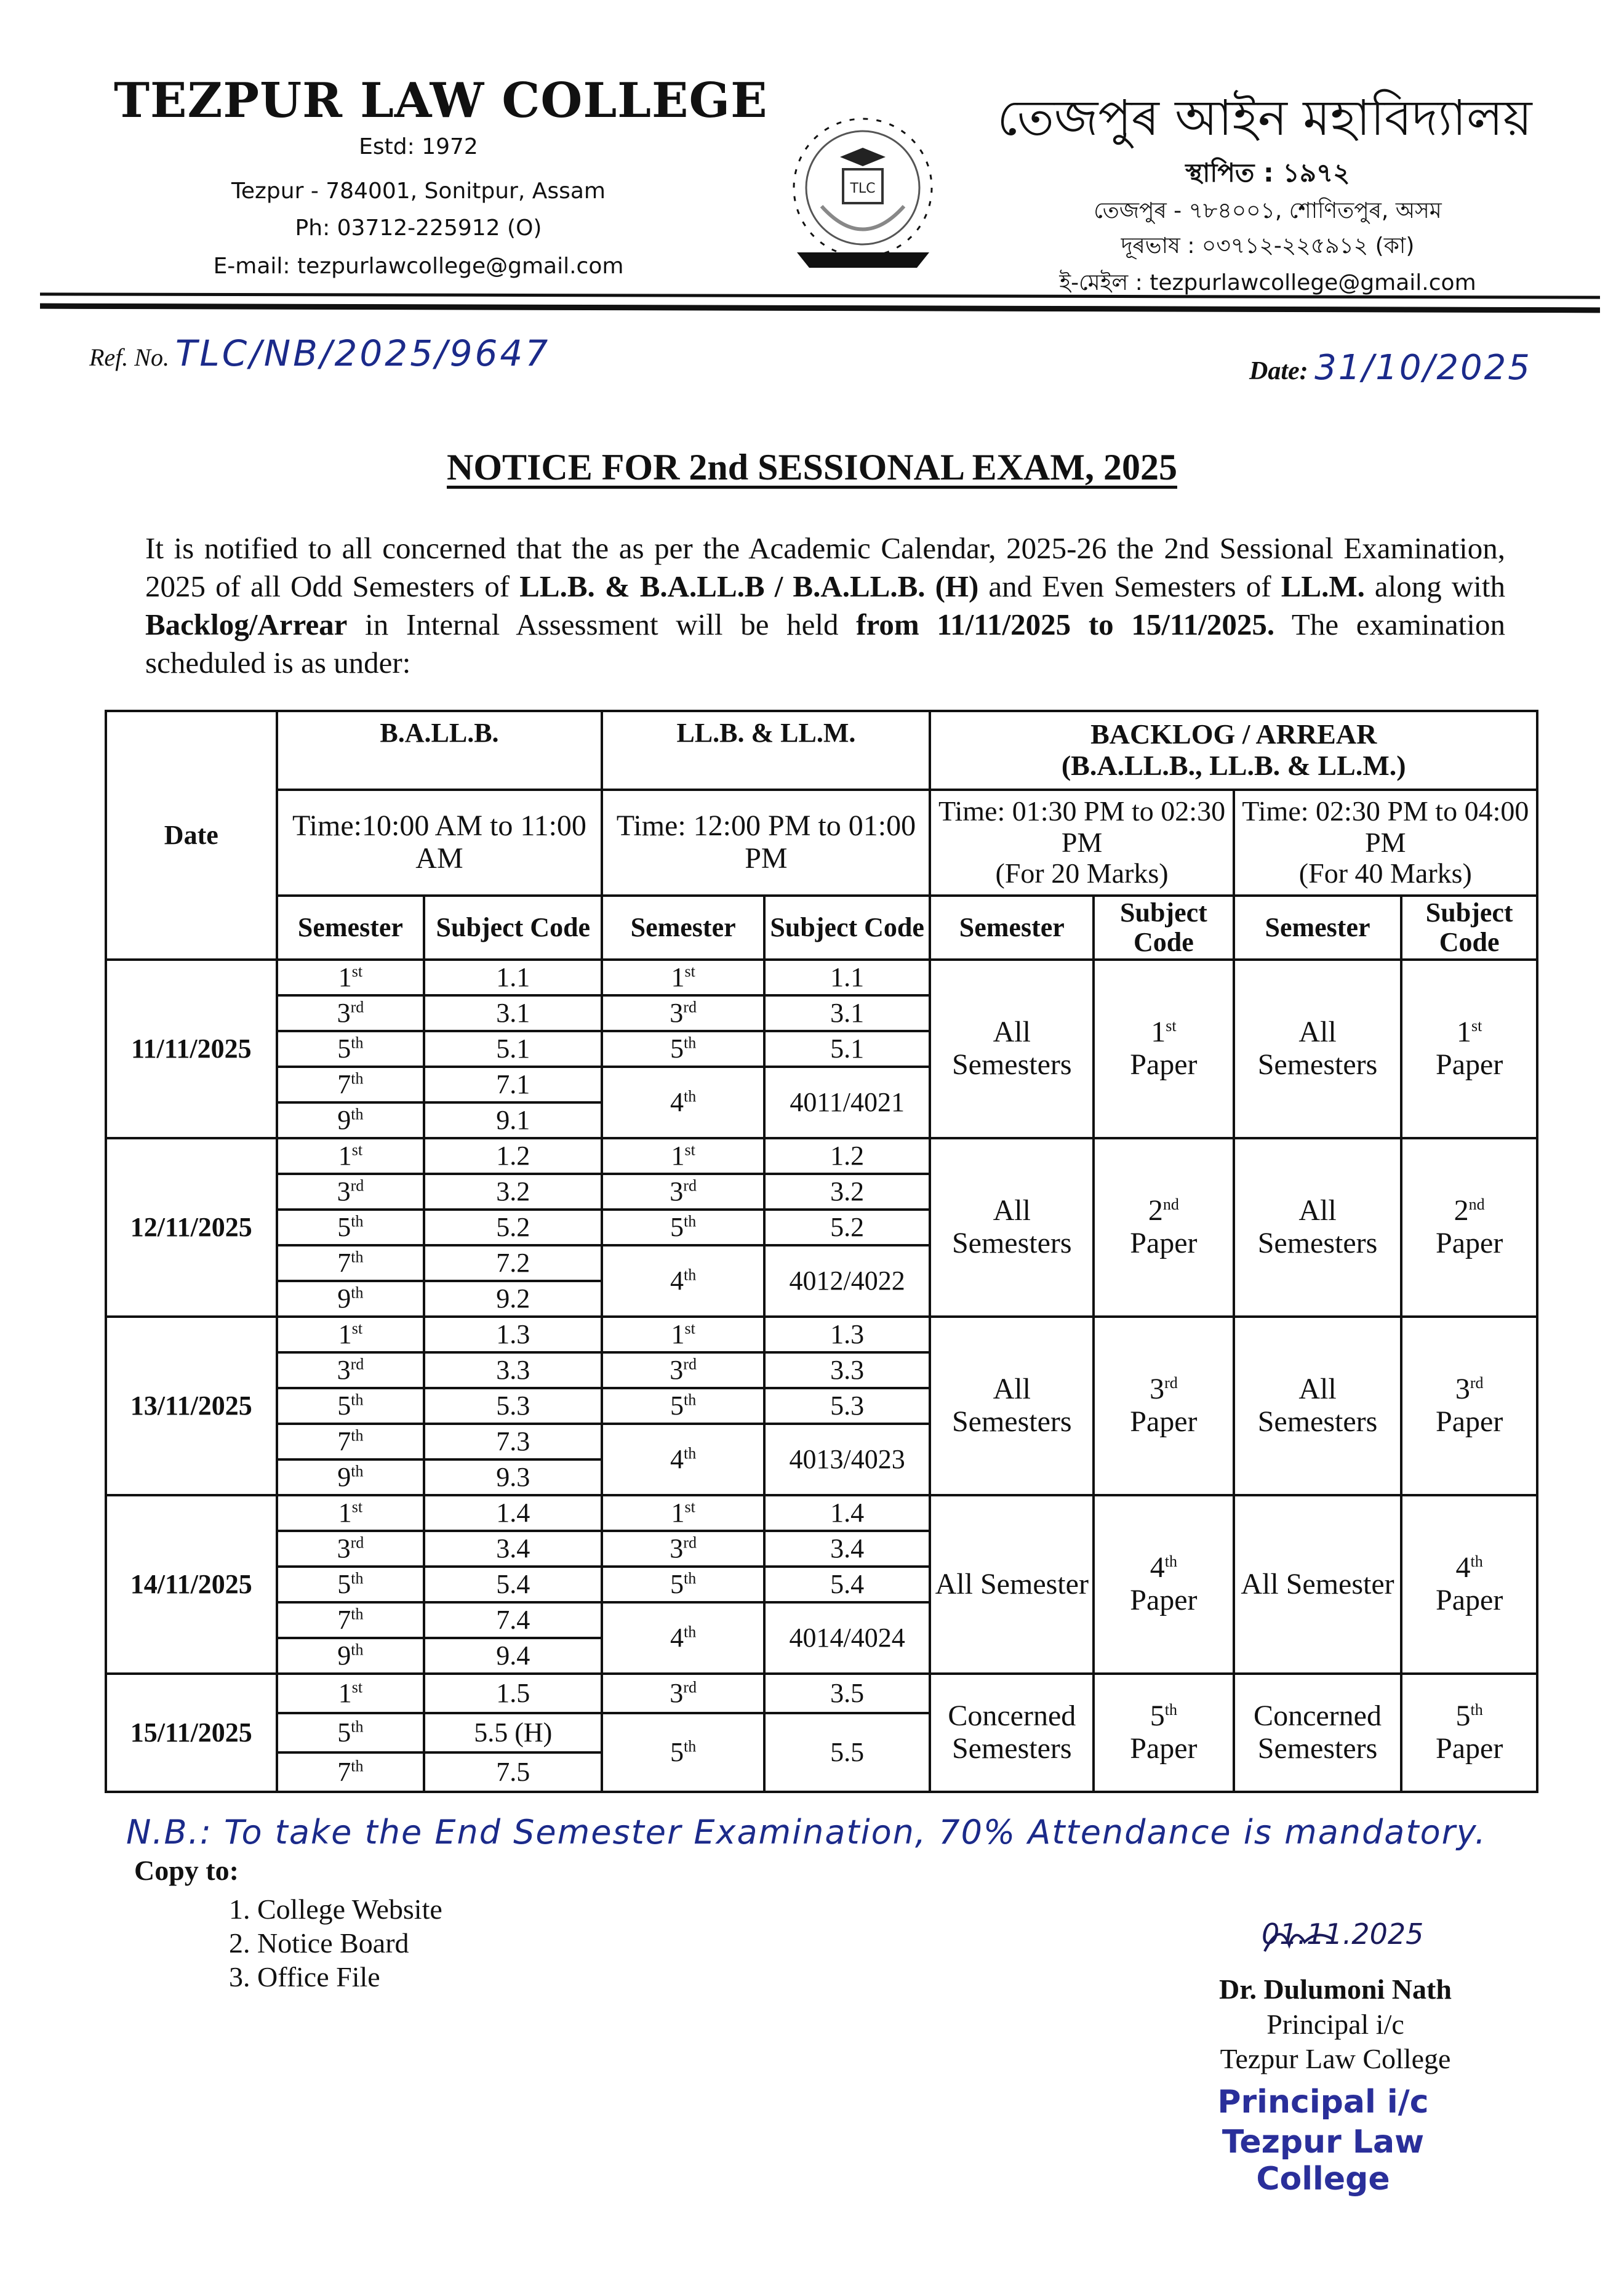 The width and height of the screenshot is (1624, 2272). Describe the element at coordinates (418, 266) in the screenshot. I see `college-email: E-mail: tezpurlawcollege@gmail.com` at that location.